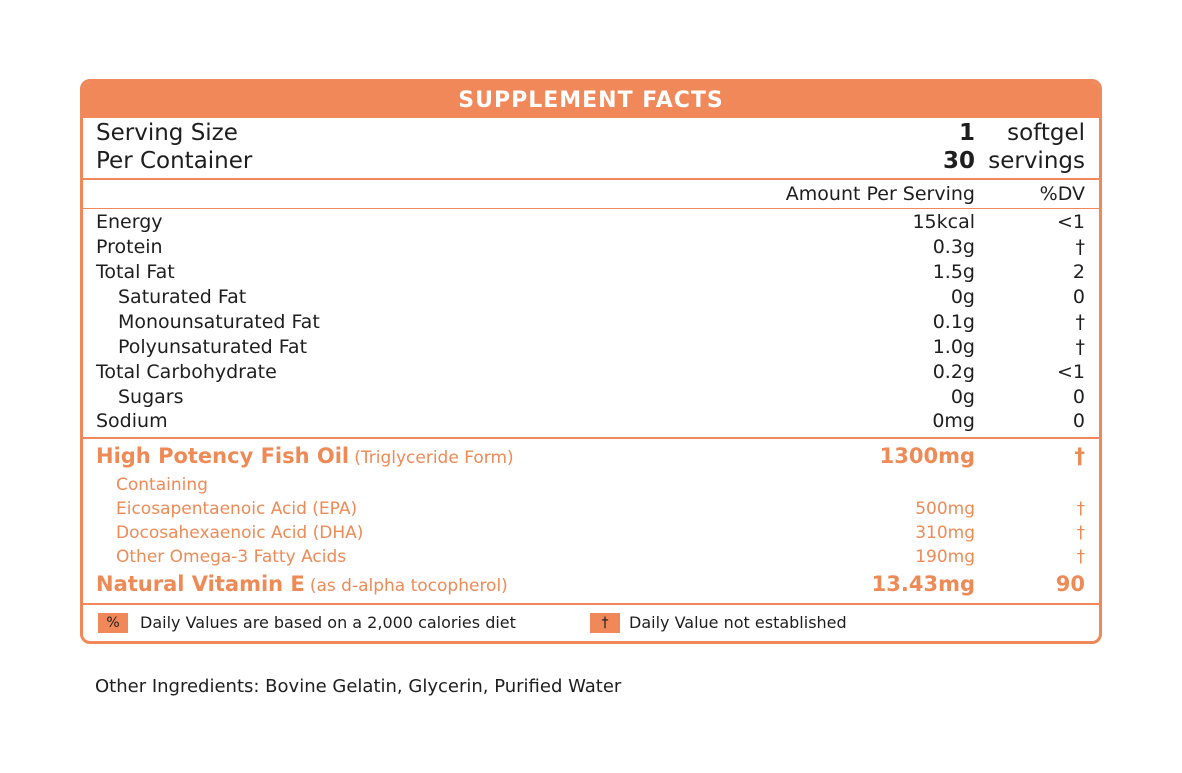 The width and height of the screenshot is (1182, 773). I want to click on nutrient-dv-total-carbohydrate: <1, so click(1070, 372).